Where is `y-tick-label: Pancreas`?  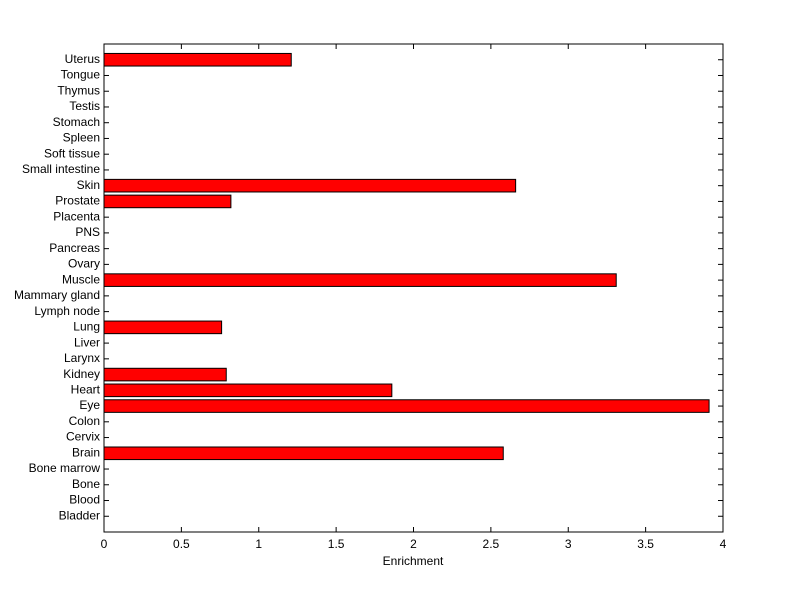 y-tick-label: Pancreas is located at coordinates (74, 248).